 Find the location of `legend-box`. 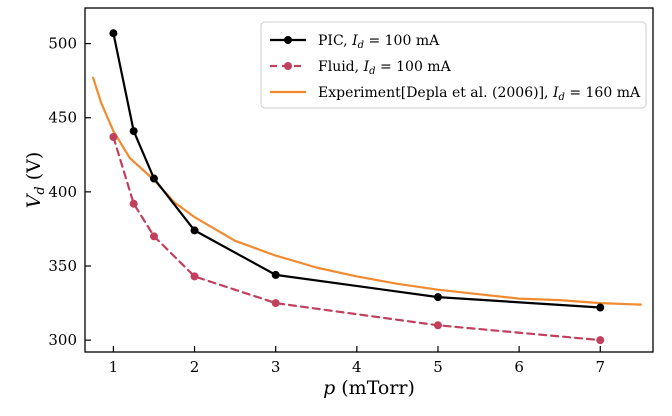

legend-box is located at coordinates (453, 65).